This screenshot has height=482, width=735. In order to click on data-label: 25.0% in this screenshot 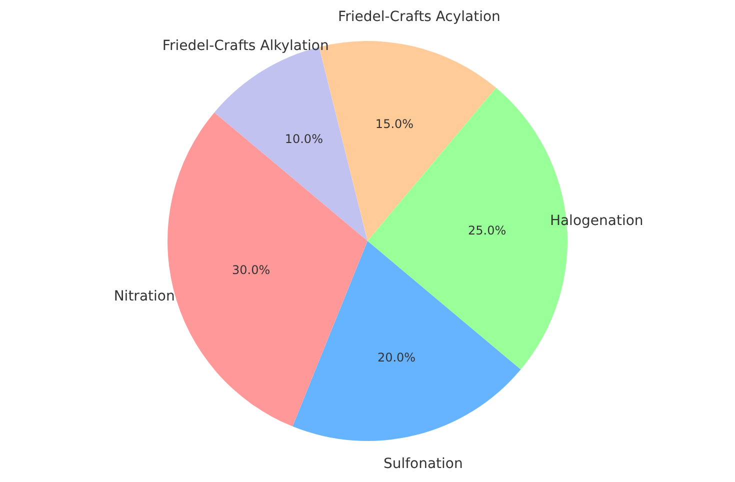, I will do `click(487, 231)`.